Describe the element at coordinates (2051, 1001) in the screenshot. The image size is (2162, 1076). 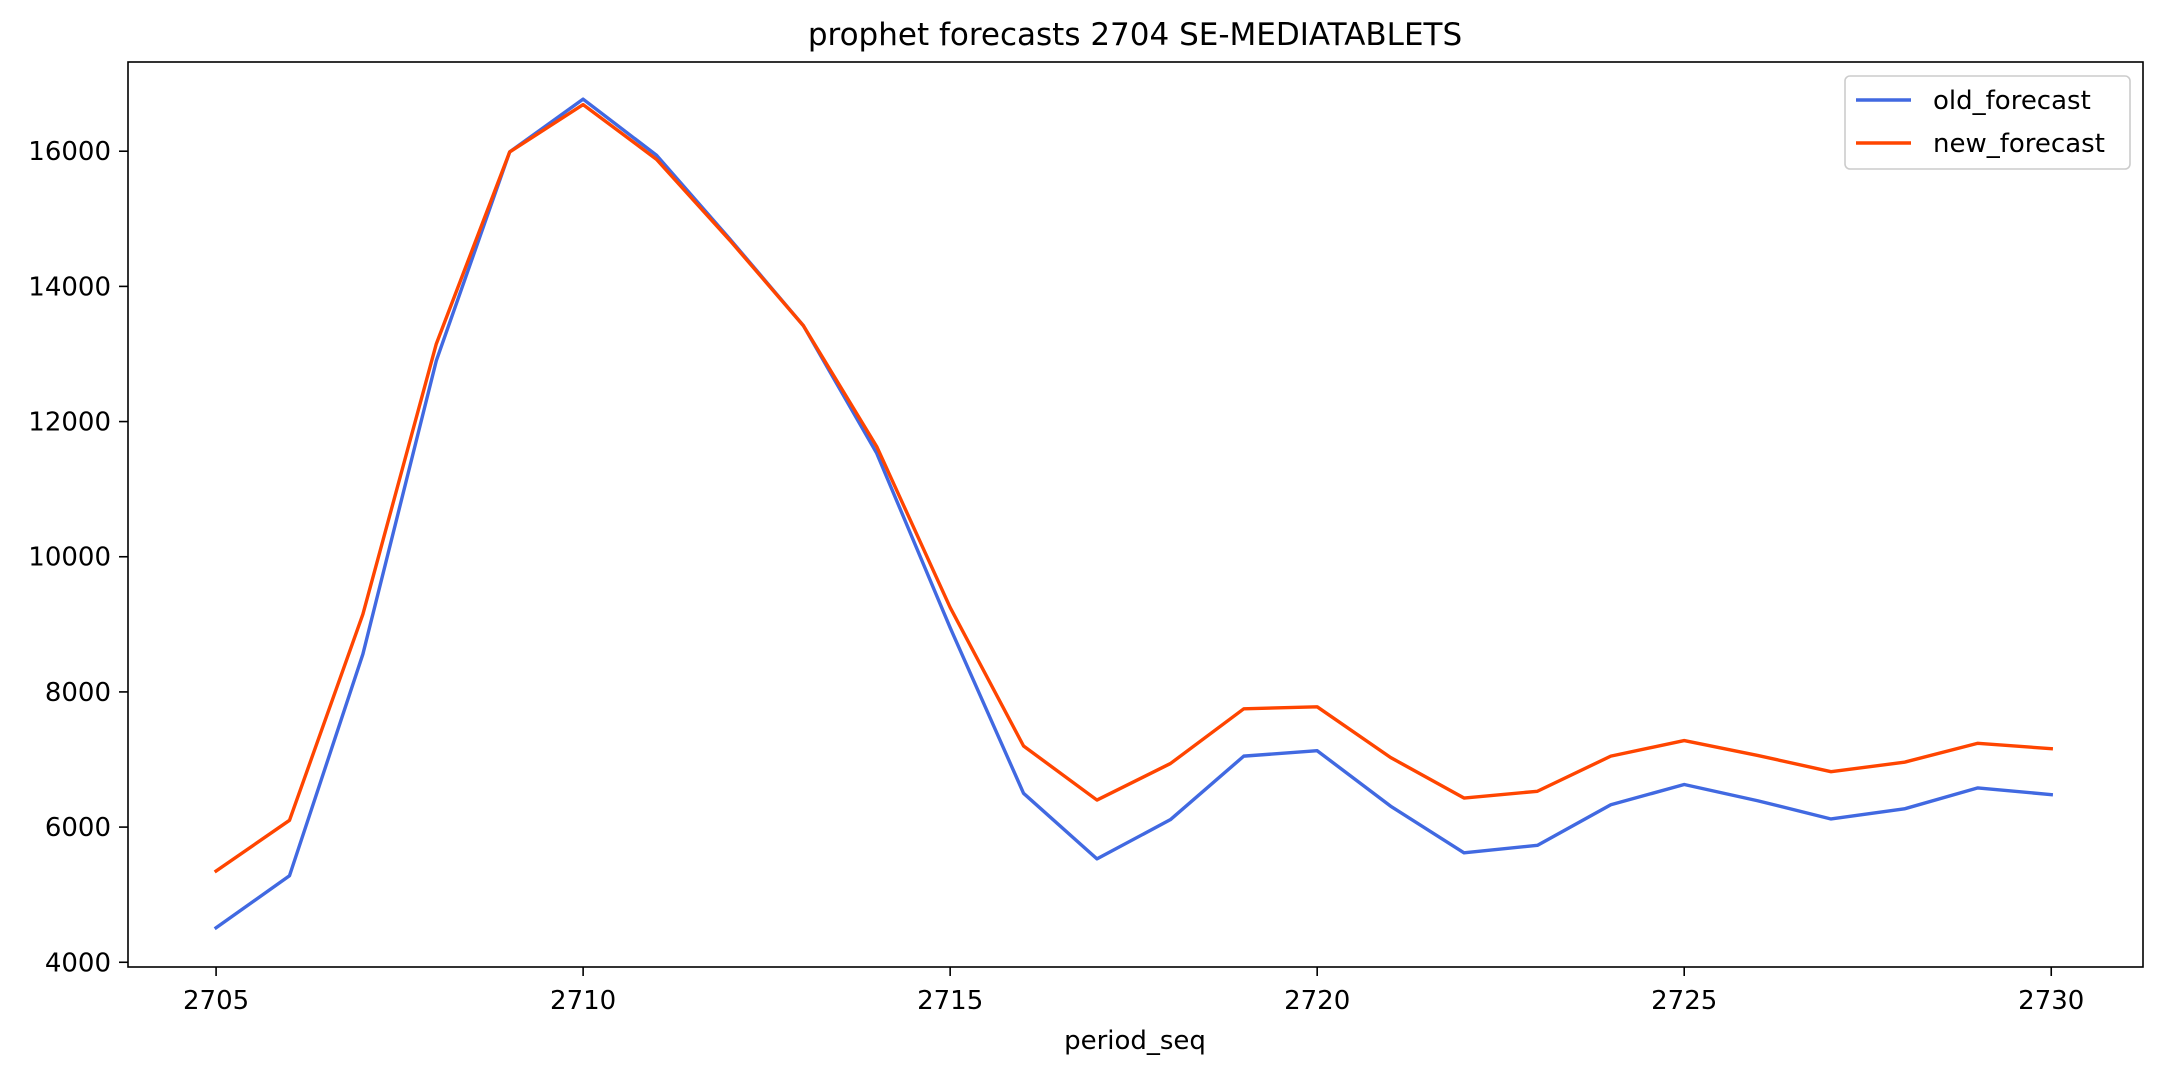
I see `x-tick-label: 2730` at that location.